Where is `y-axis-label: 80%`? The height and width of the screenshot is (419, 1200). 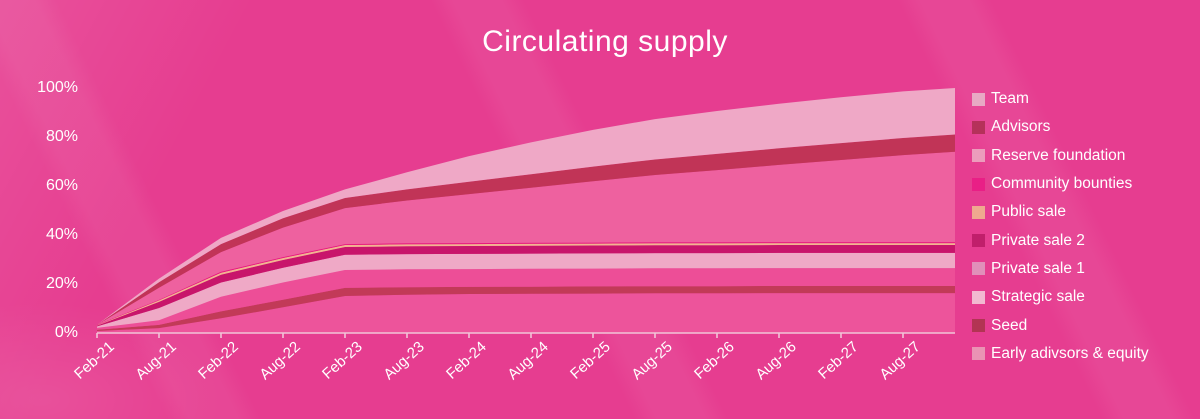 y-axis-label: 80% is located at coordinates (61, 136).